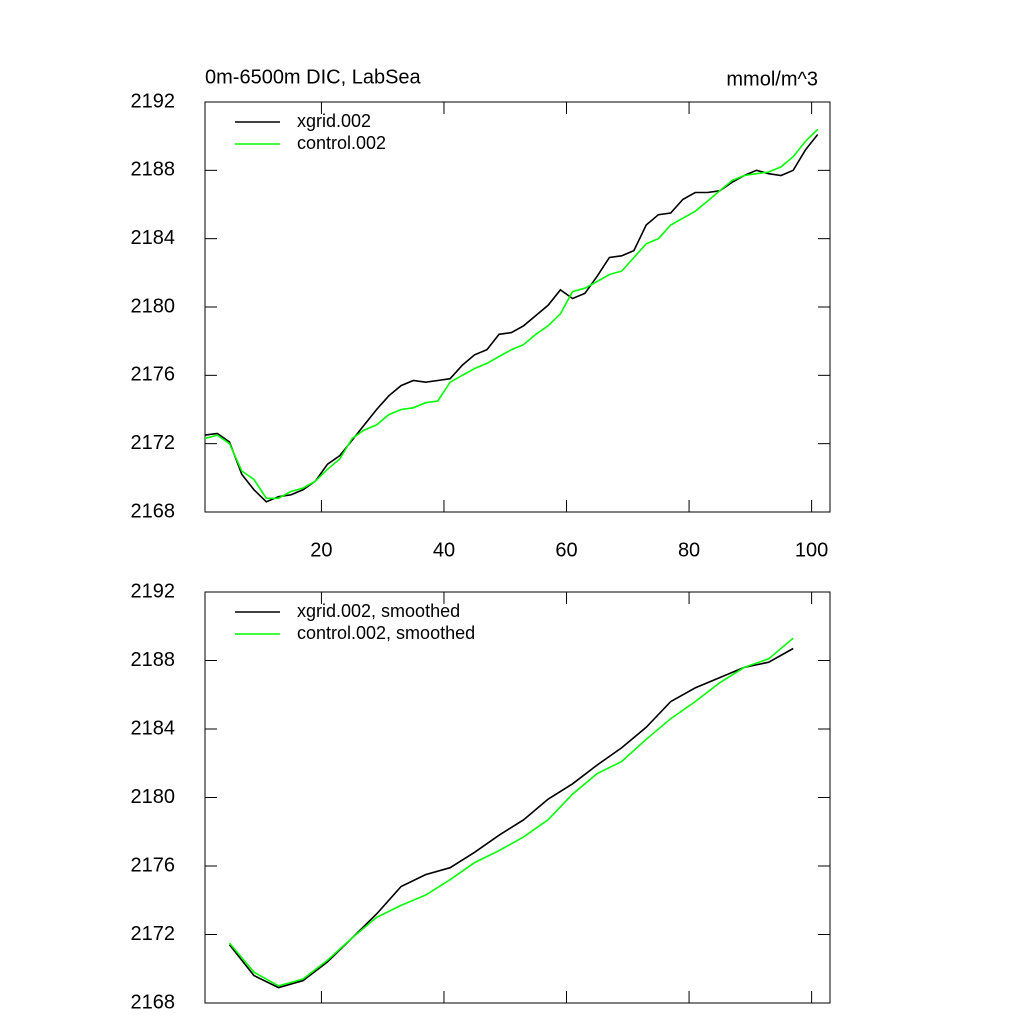 This screenshot has height=1024, width=1024. I want to click on x-tick-label: 20, so click(321, 550).